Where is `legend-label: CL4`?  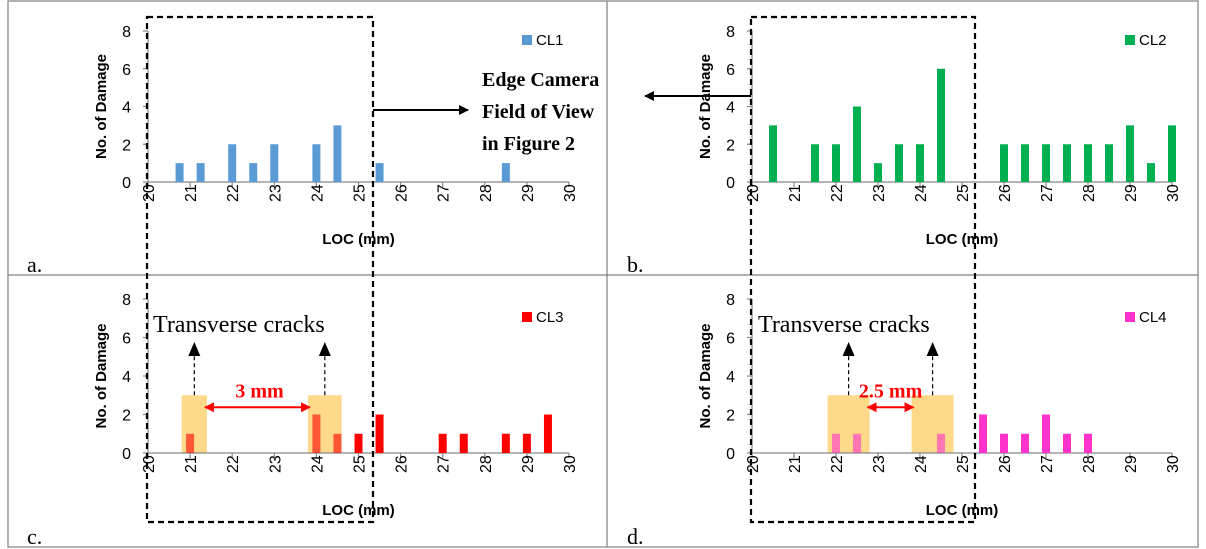 legend-label: CL4 is located at coordinates (1153, 317).